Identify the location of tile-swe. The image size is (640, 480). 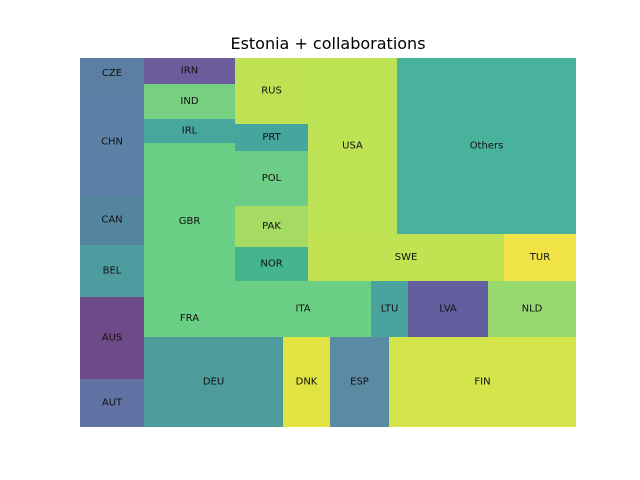
(406, 257).